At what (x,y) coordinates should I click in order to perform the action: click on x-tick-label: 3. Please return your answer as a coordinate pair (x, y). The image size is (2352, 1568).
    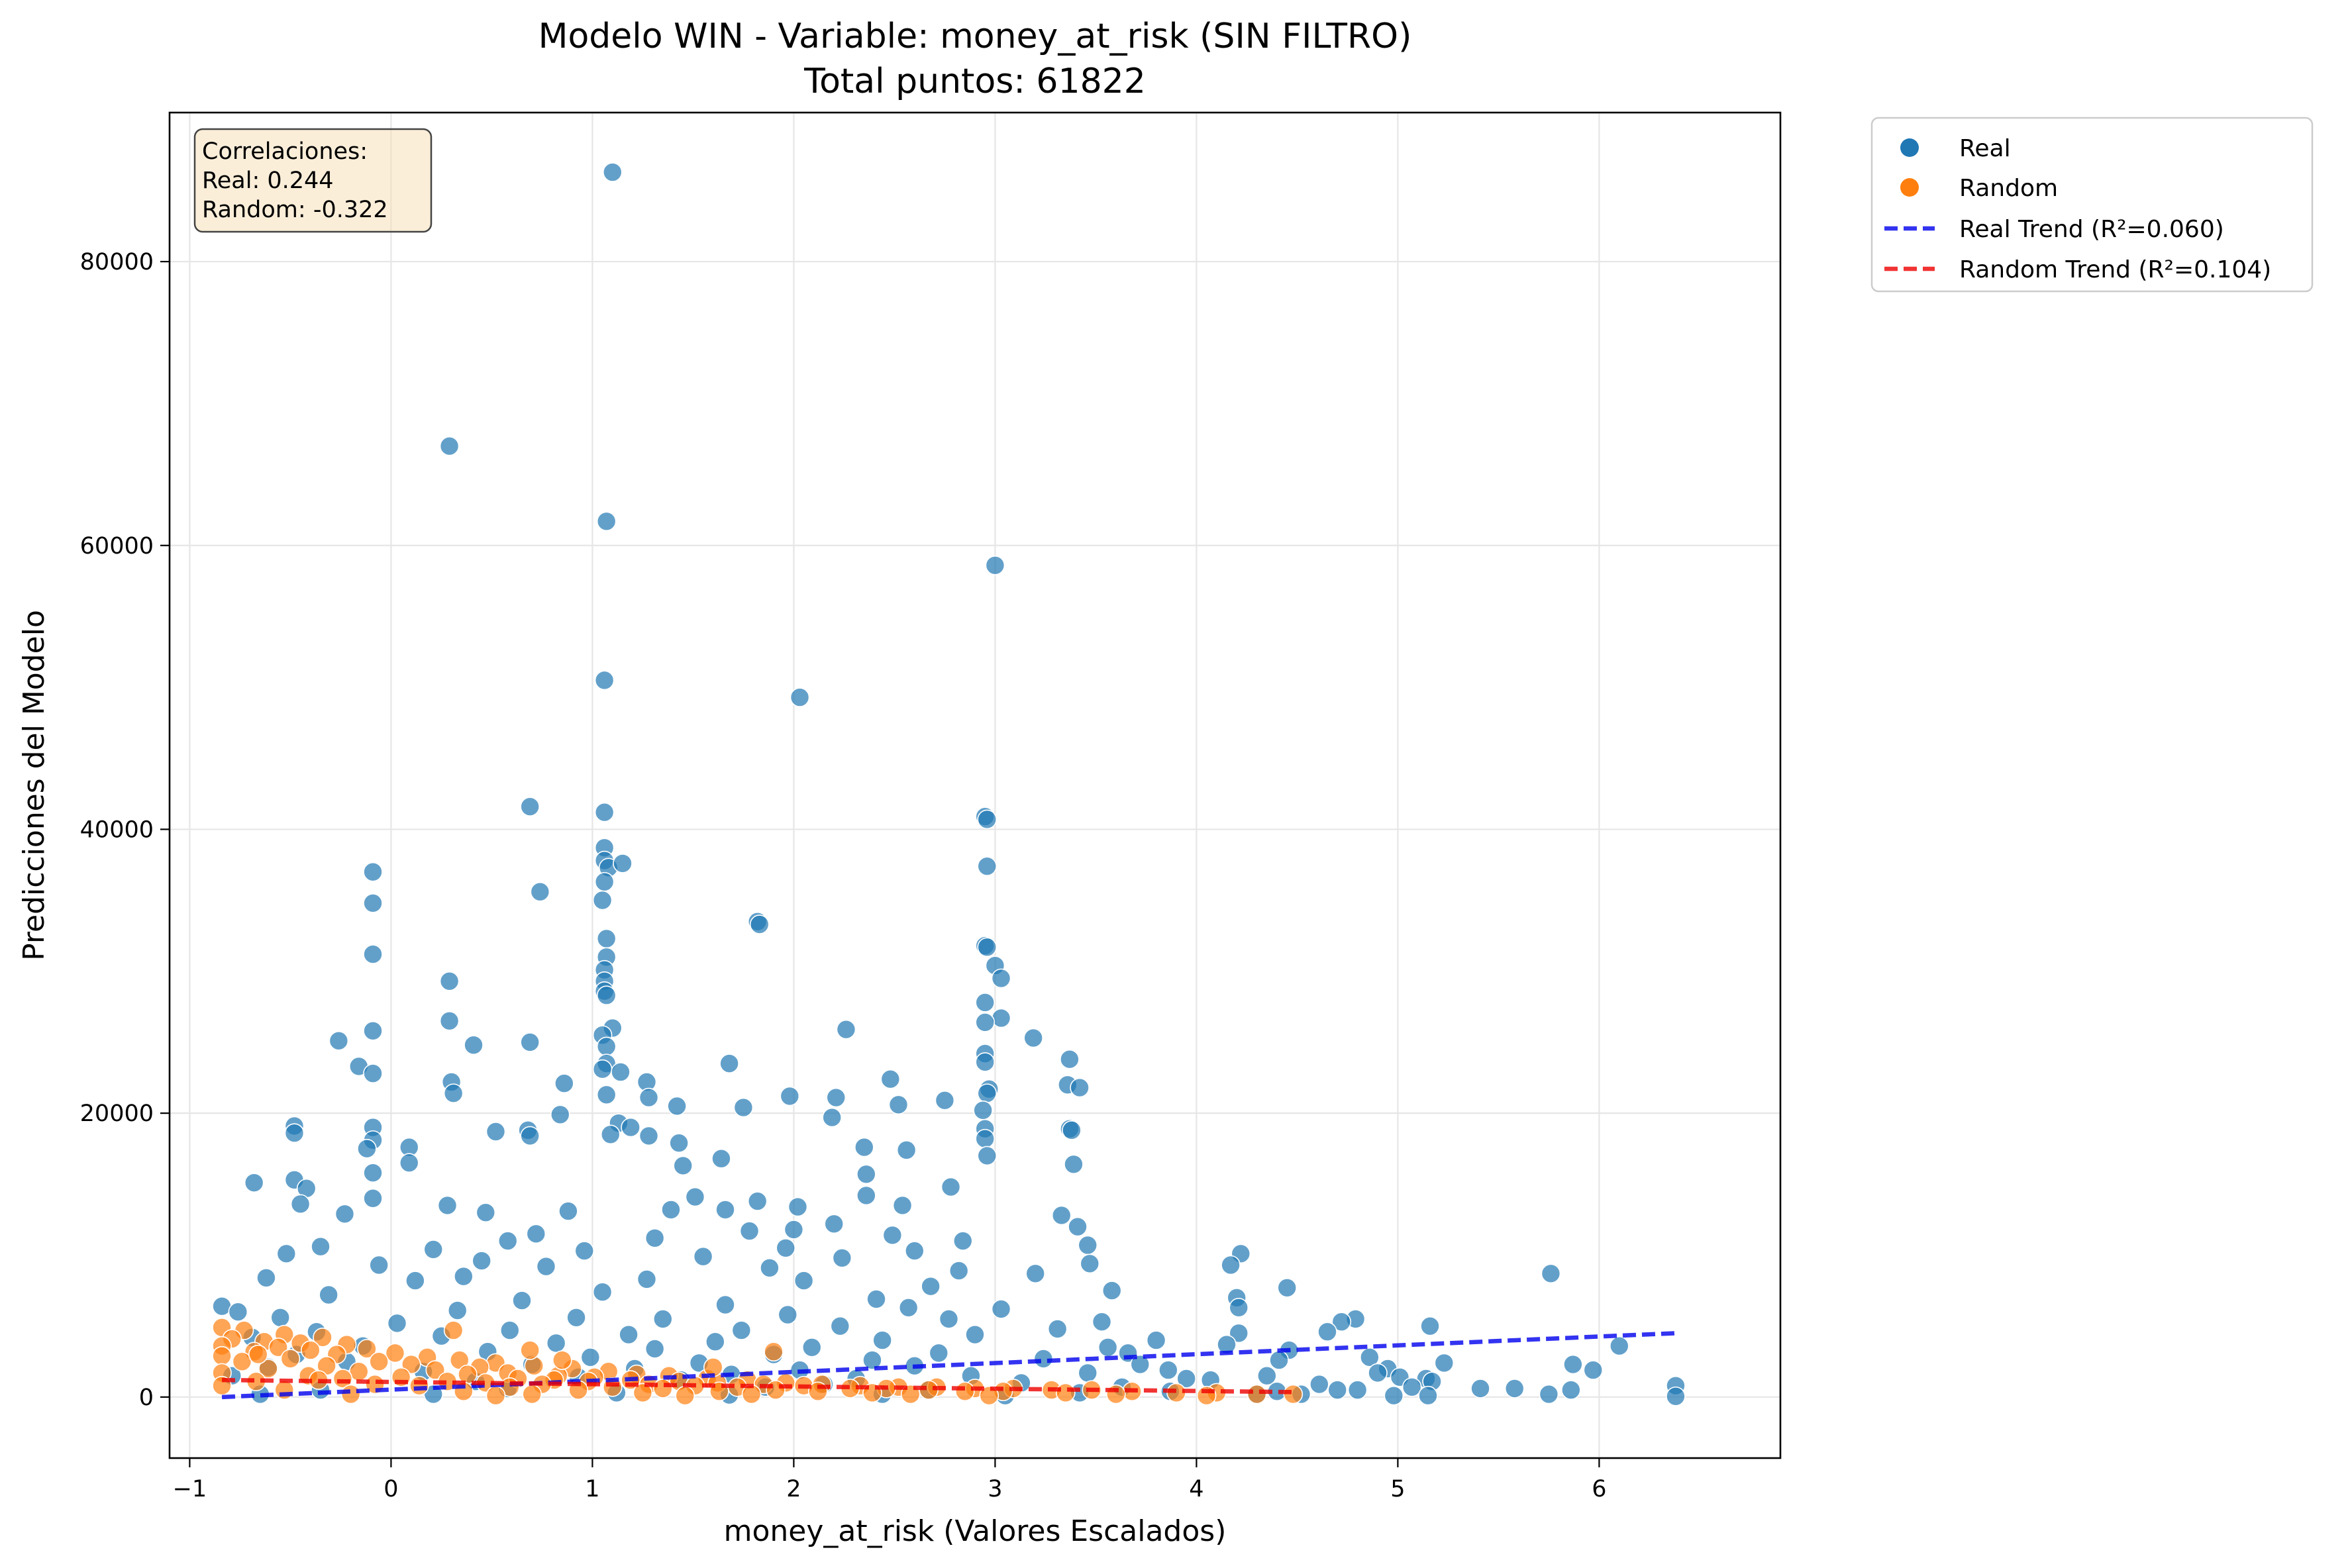
    Looking at the image, I should click on (995, 1489).